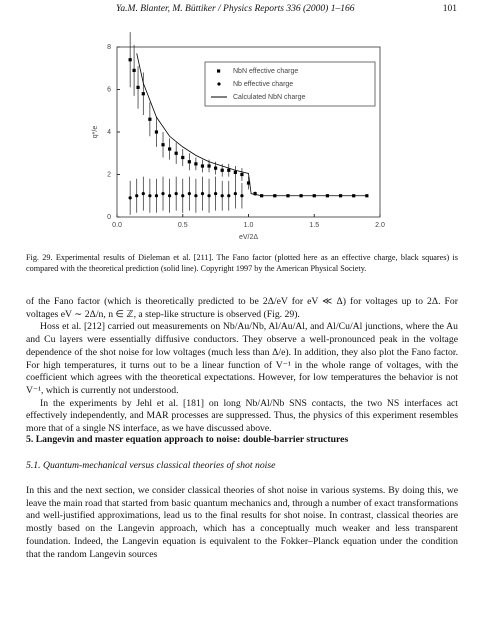  What do you see at coordinates (269, 97) in the screenshot?
I see `legend-label: Calculated NbN charge` at bounding box center [269, 97].